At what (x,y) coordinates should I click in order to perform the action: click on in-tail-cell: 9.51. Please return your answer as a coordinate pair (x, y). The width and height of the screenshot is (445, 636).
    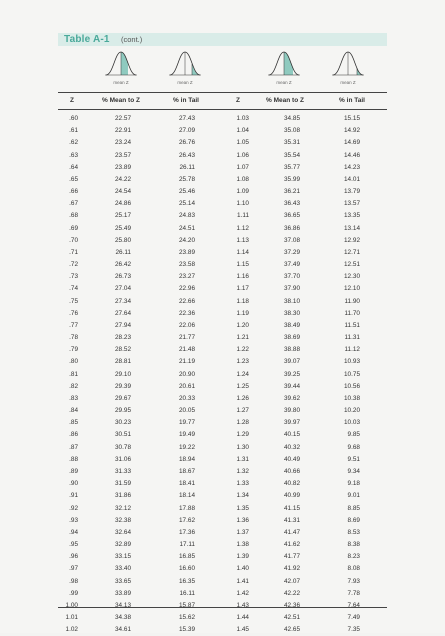
    Looking at the image, I should click on (353, 459).